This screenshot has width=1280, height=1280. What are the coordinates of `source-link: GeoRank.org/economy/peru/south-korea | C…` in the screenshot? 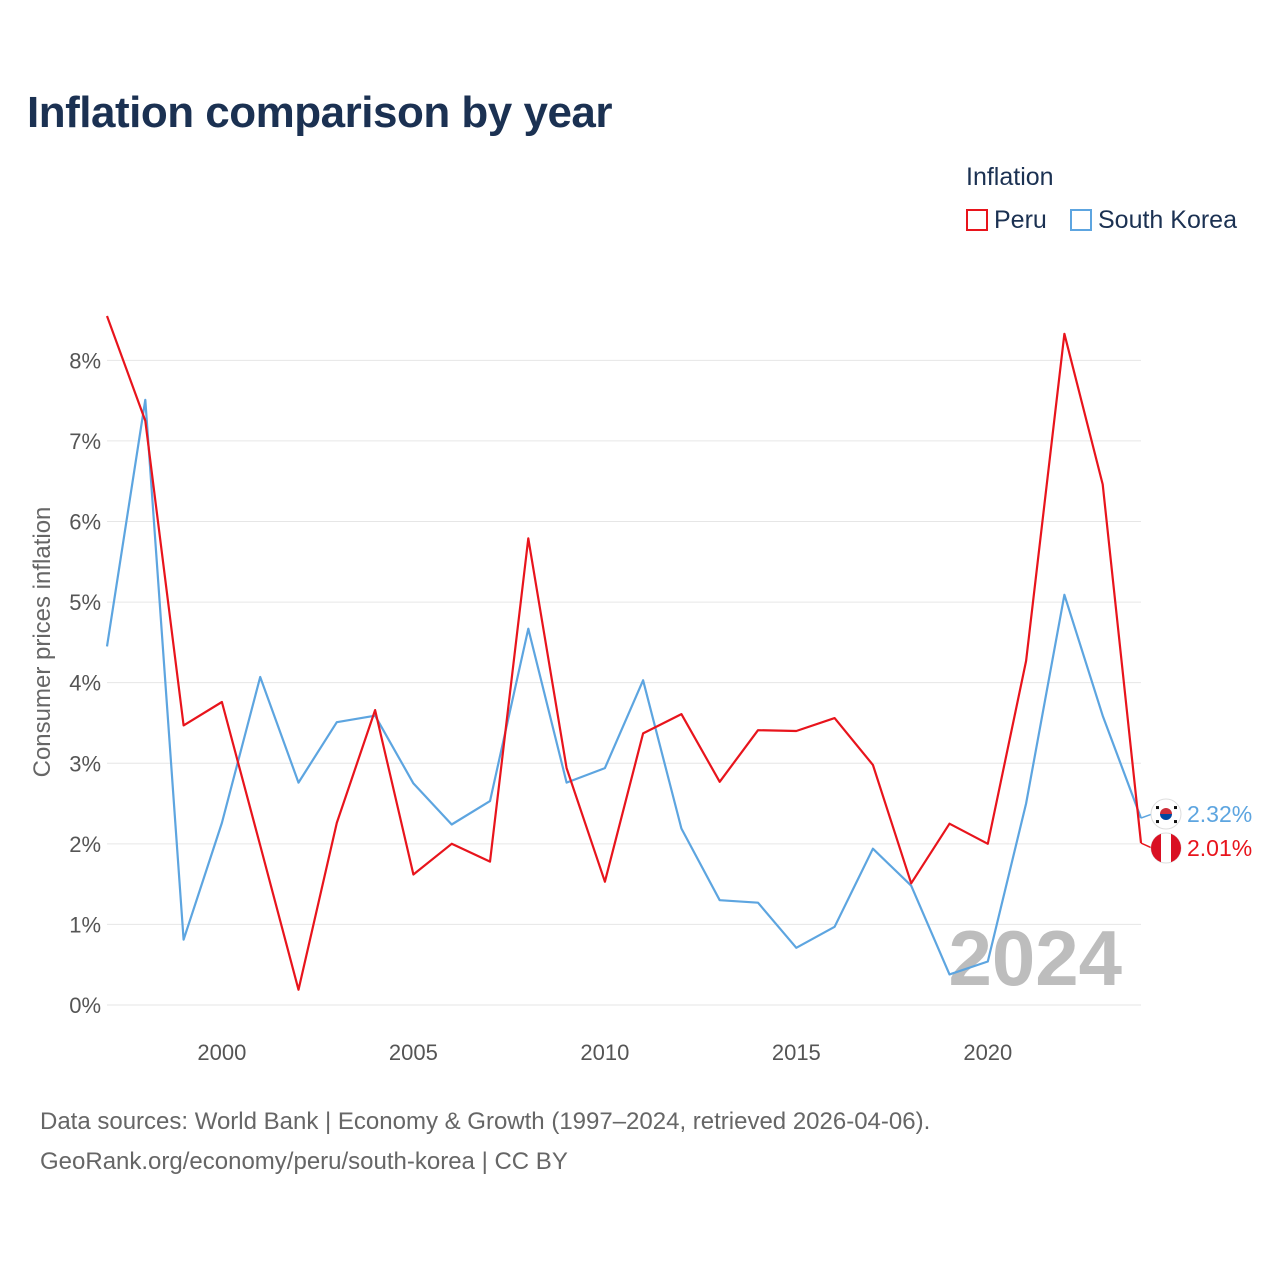 It's located at (304, 1161).